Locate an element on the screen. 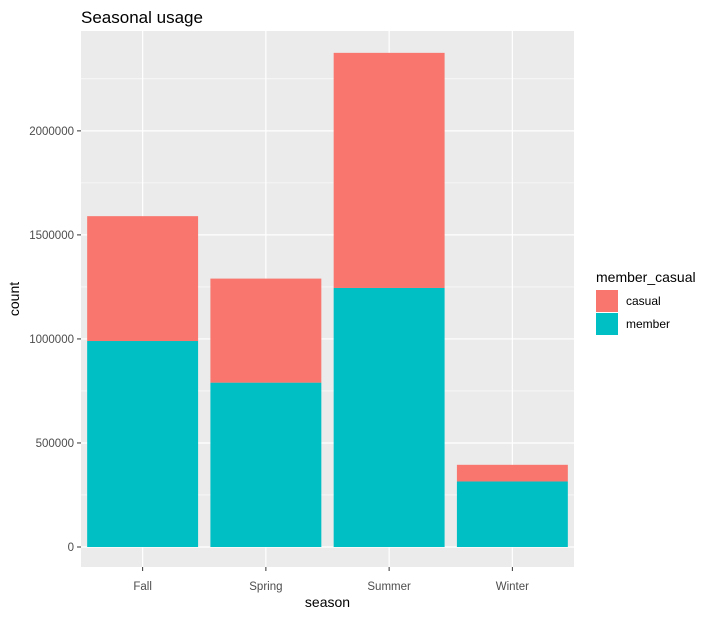 The width and height of the screenshot is (717, 617). y-tick-label: 500000 is located at coordinates (55, 444).